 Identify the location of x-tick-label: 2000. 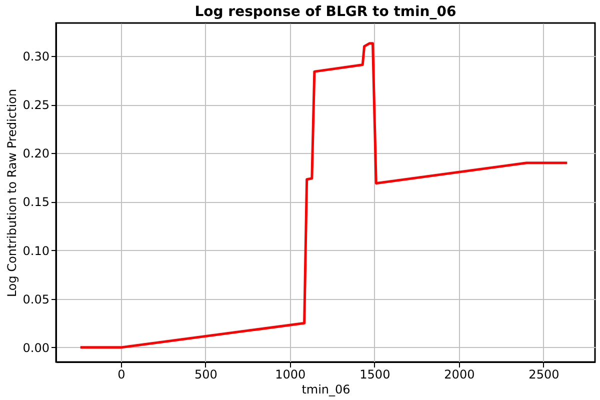
(459, 375).